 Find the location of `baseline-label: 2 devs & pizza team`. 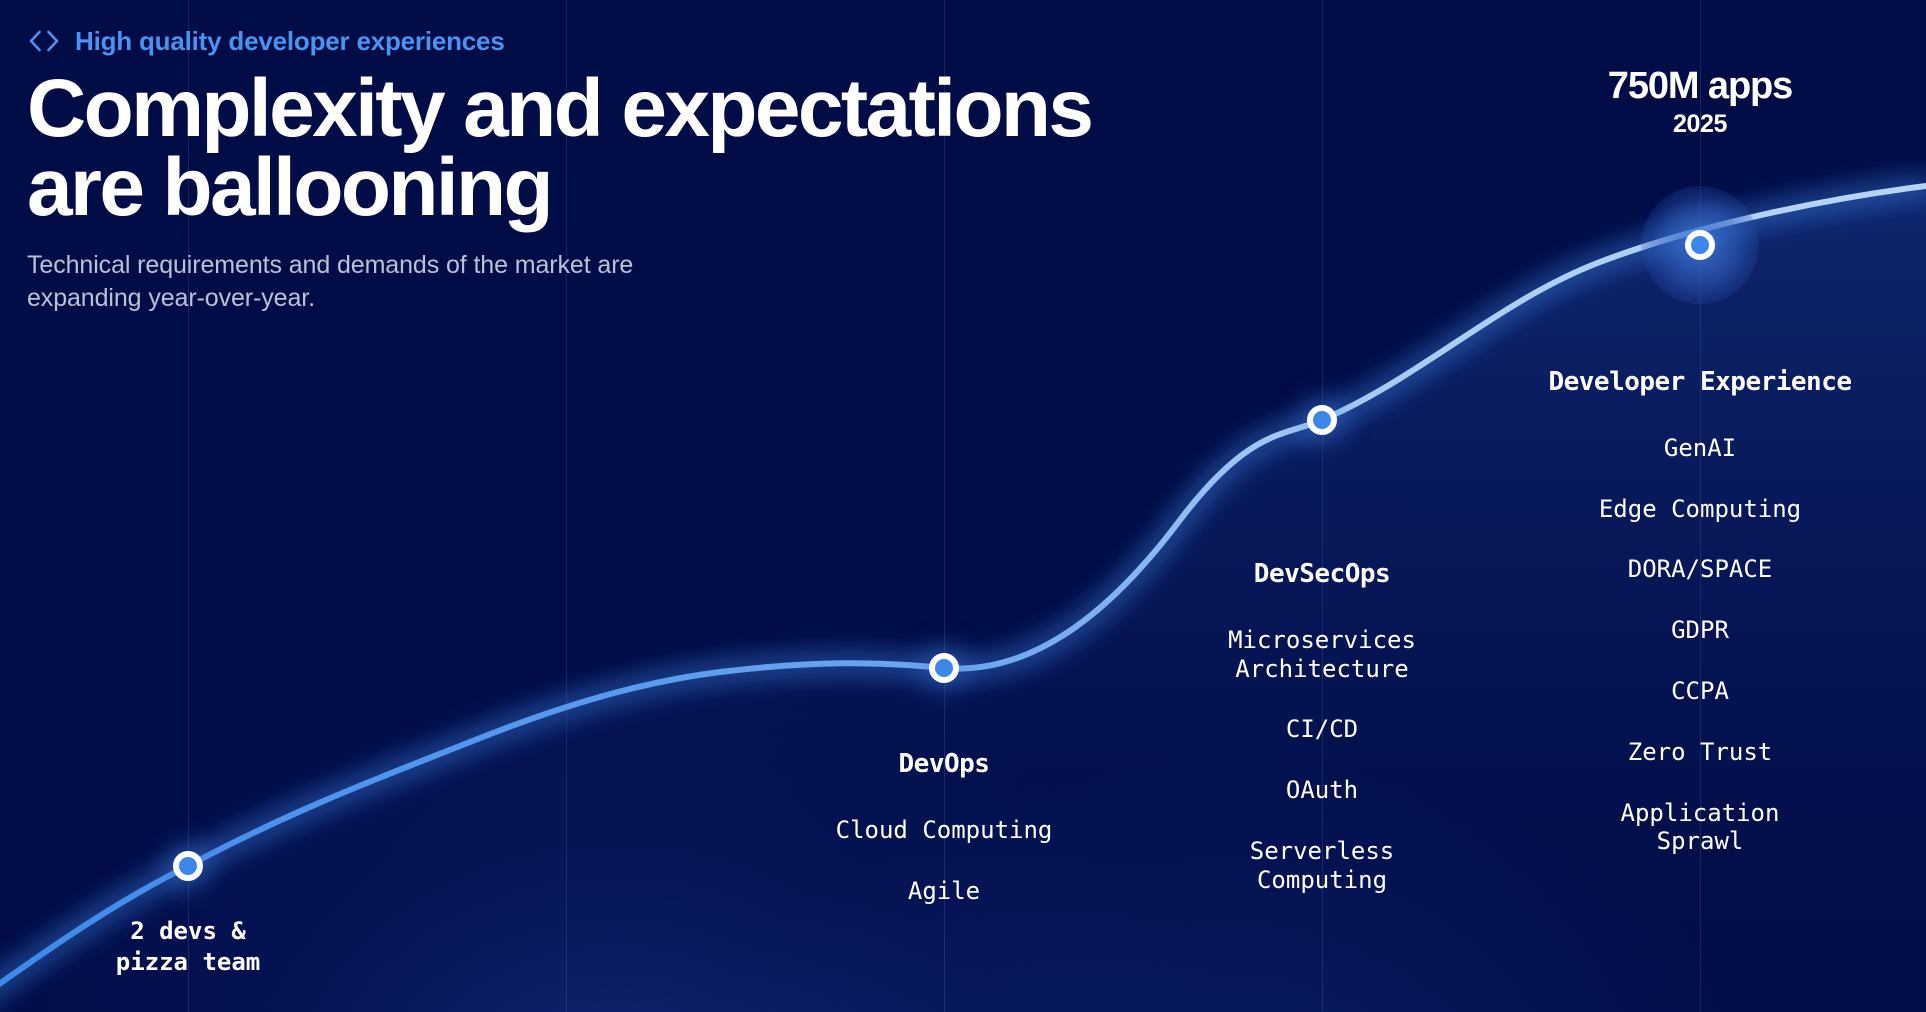

baseline-label: 2 devs & pizza team is located at coordinates (188, 946).